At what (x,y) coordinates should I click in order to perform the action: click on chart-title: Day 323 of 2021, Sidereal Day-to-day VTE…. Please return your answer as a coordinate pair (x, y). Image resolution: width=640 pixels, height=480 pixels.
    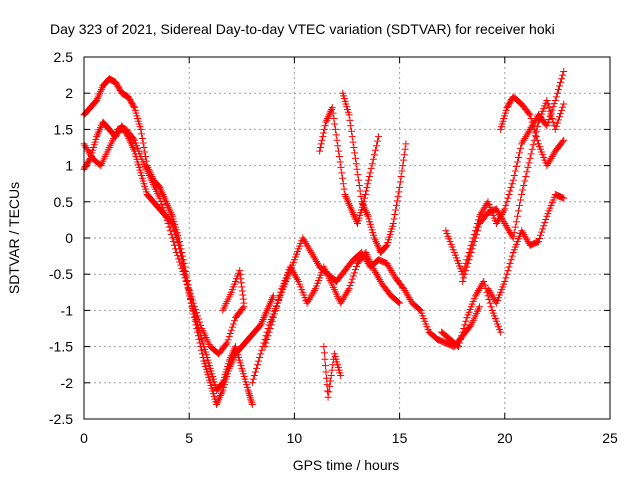
    Looking at the image, I should click on (302, 29).